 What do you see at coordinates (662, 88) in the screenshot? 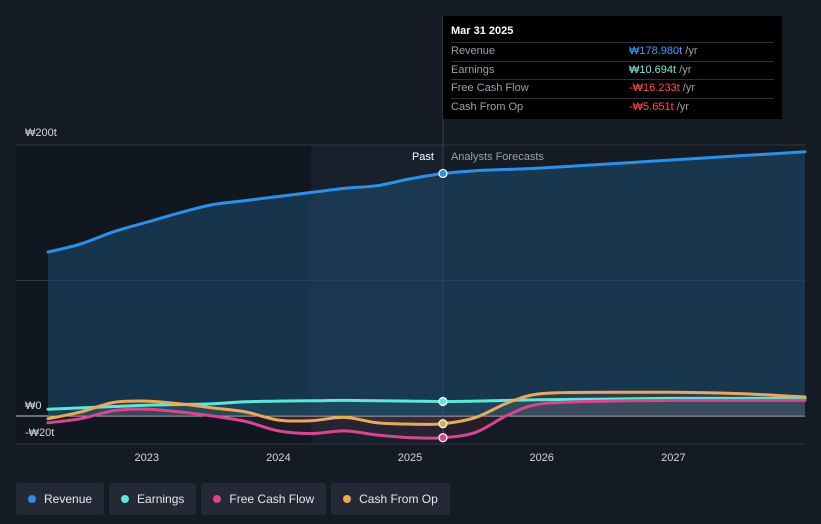
I see `tooltip-value: -₩16.233t /yr` at bounding box center [662, 88].